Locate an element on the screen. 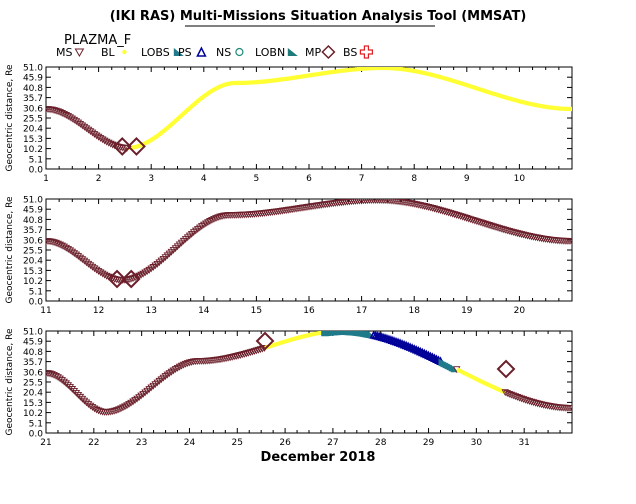  legend-item-ps: PS is located at coordinates (192, 52).